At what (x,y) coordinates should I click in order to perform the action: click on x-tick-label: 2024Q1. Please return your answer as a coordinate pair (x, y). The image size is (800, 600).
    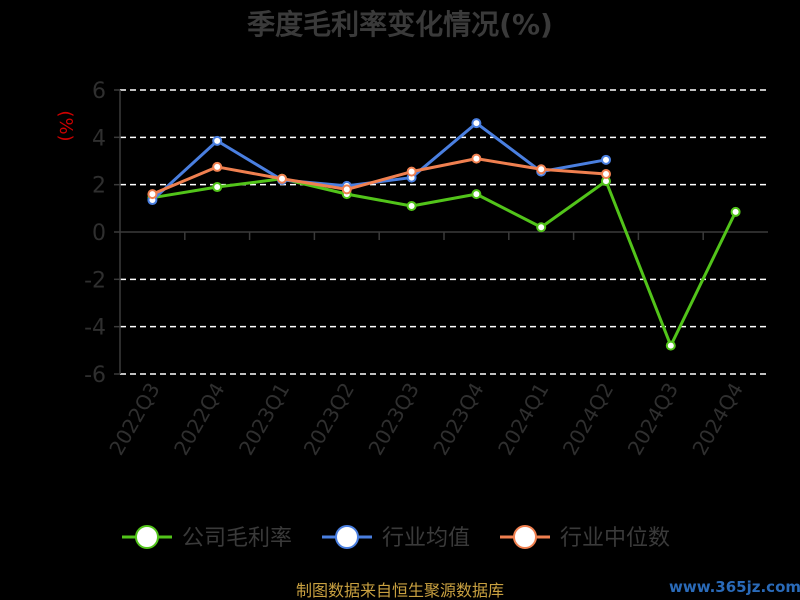
    Looking at the image, I should click on (523, 419).